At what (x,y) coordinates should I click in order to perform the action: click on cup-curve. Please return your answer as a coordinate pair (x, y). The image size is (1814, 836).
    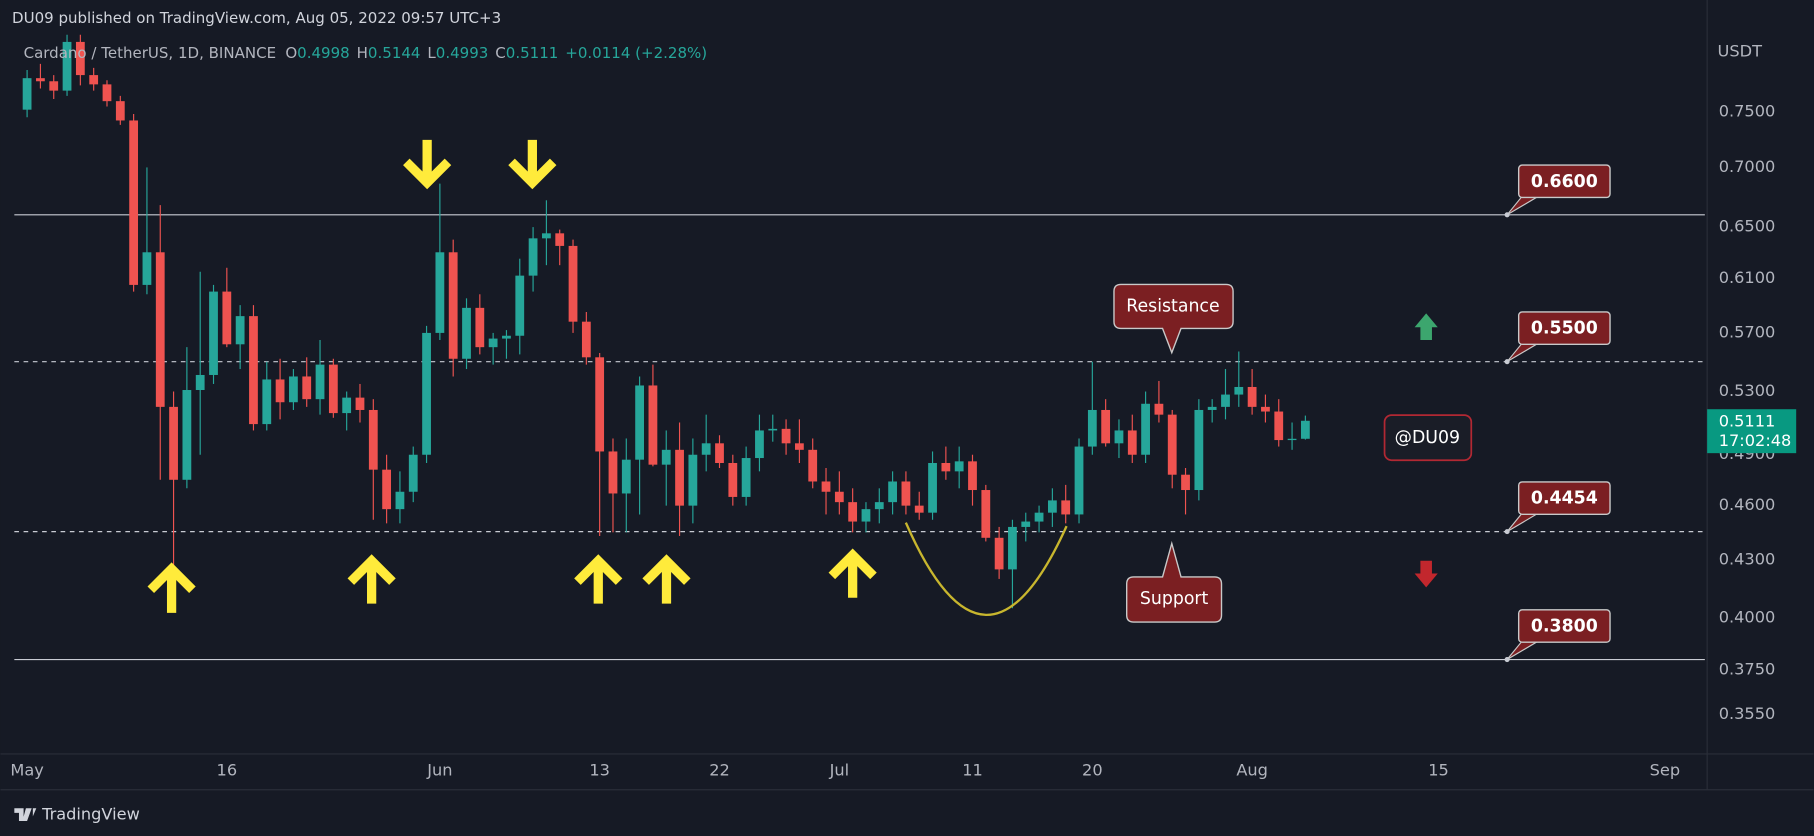
    Looking at the image, I should click on (986, 569).